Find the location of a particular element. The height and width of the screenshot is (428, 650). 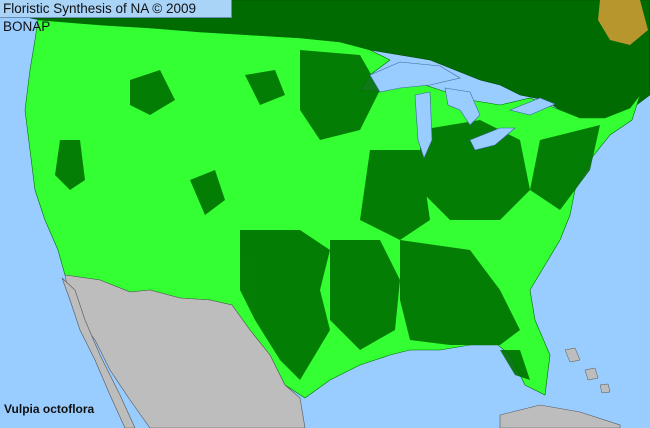

mexico-region is located at coordinates (185, 351).